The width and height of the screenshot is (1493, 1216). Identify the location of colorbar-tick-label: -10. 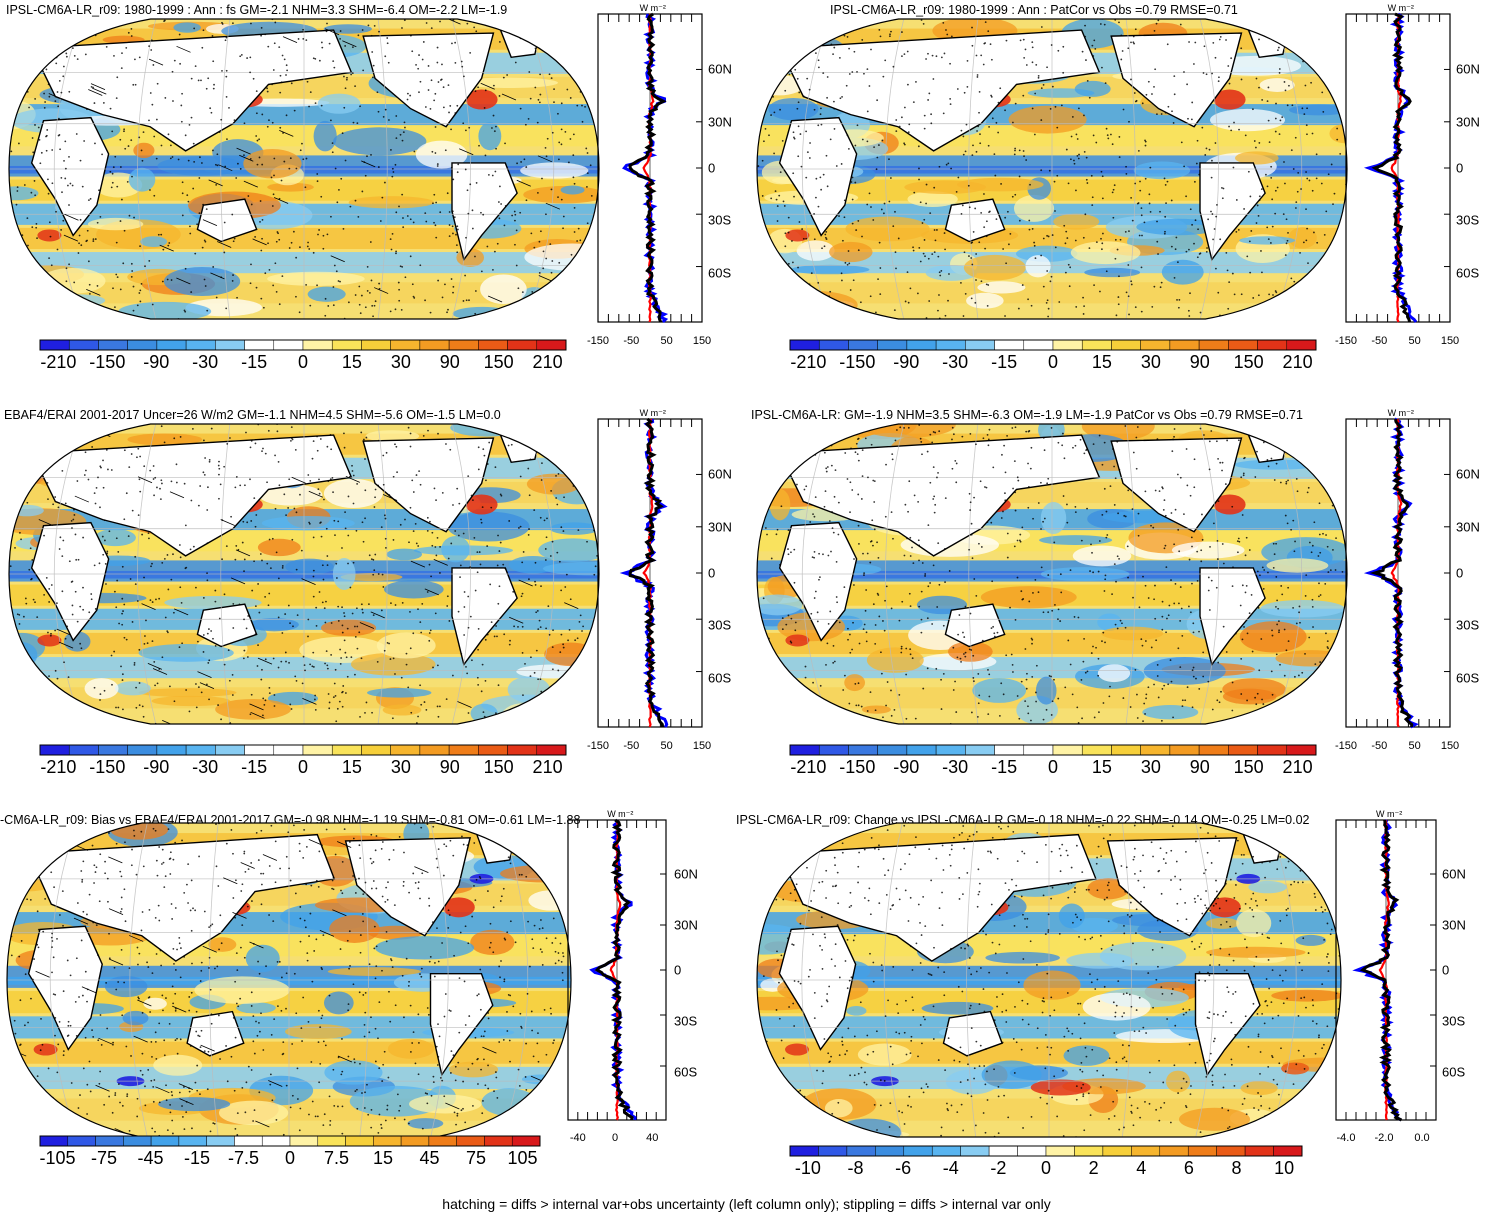
(807, 1168).